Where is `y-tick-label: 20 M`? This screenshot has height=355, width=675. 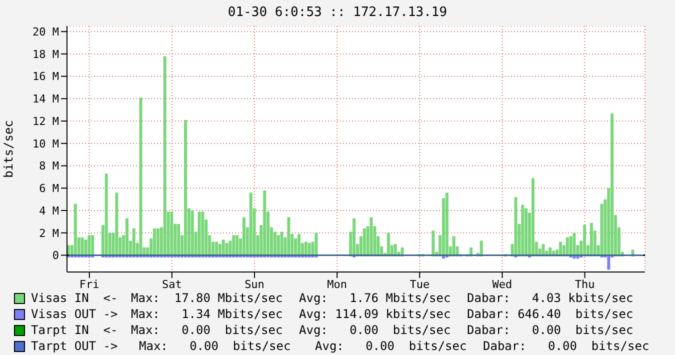
y-tick-label: 20 M is located at coordinates (46, 31).